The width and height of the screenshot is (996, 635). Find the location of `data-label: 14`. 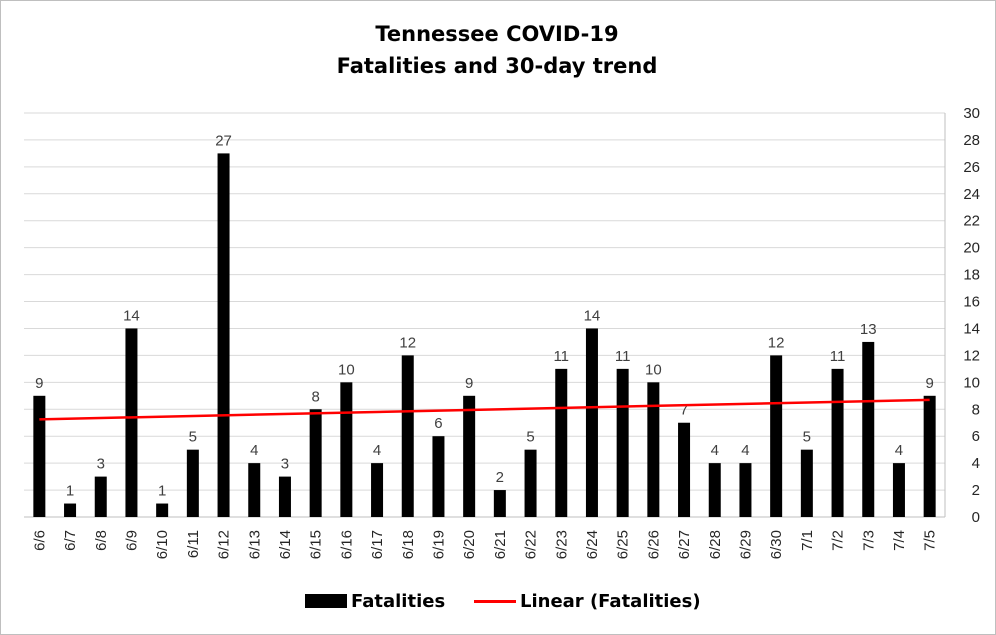

data-label: 14 is located at coordinates (131, 315).